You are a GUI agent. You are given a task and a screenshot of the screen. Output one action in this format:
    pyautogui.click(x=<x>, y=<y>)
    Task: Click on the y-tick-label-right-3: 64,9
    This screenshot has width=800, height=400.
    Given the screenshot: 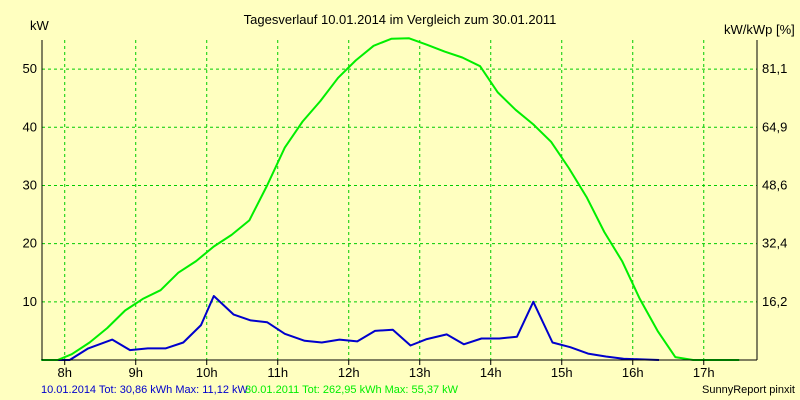 What is the action you would take?
    pyautogui.click(x=774, y=126)
    